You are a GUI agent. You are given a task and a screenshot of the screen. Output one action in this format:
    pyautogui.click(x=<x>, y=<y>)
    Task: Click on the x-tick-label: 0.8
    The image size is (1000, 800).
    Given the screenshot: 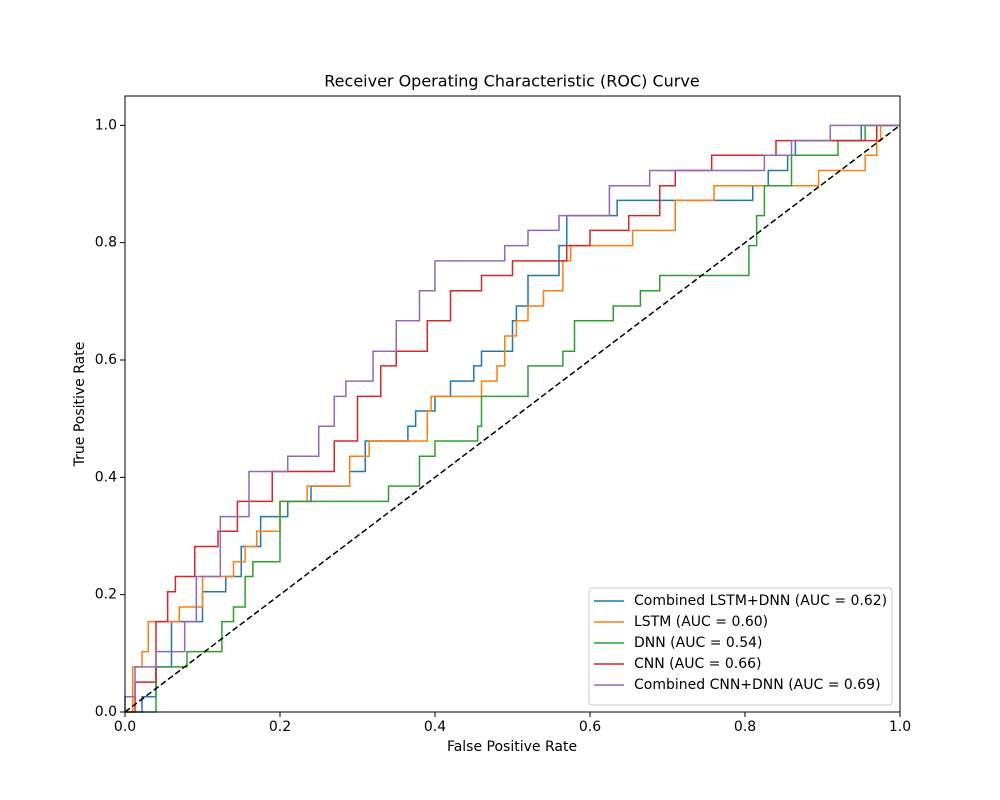 What is the action you would take?
    pyautogui.click(x=745, y=727)
    